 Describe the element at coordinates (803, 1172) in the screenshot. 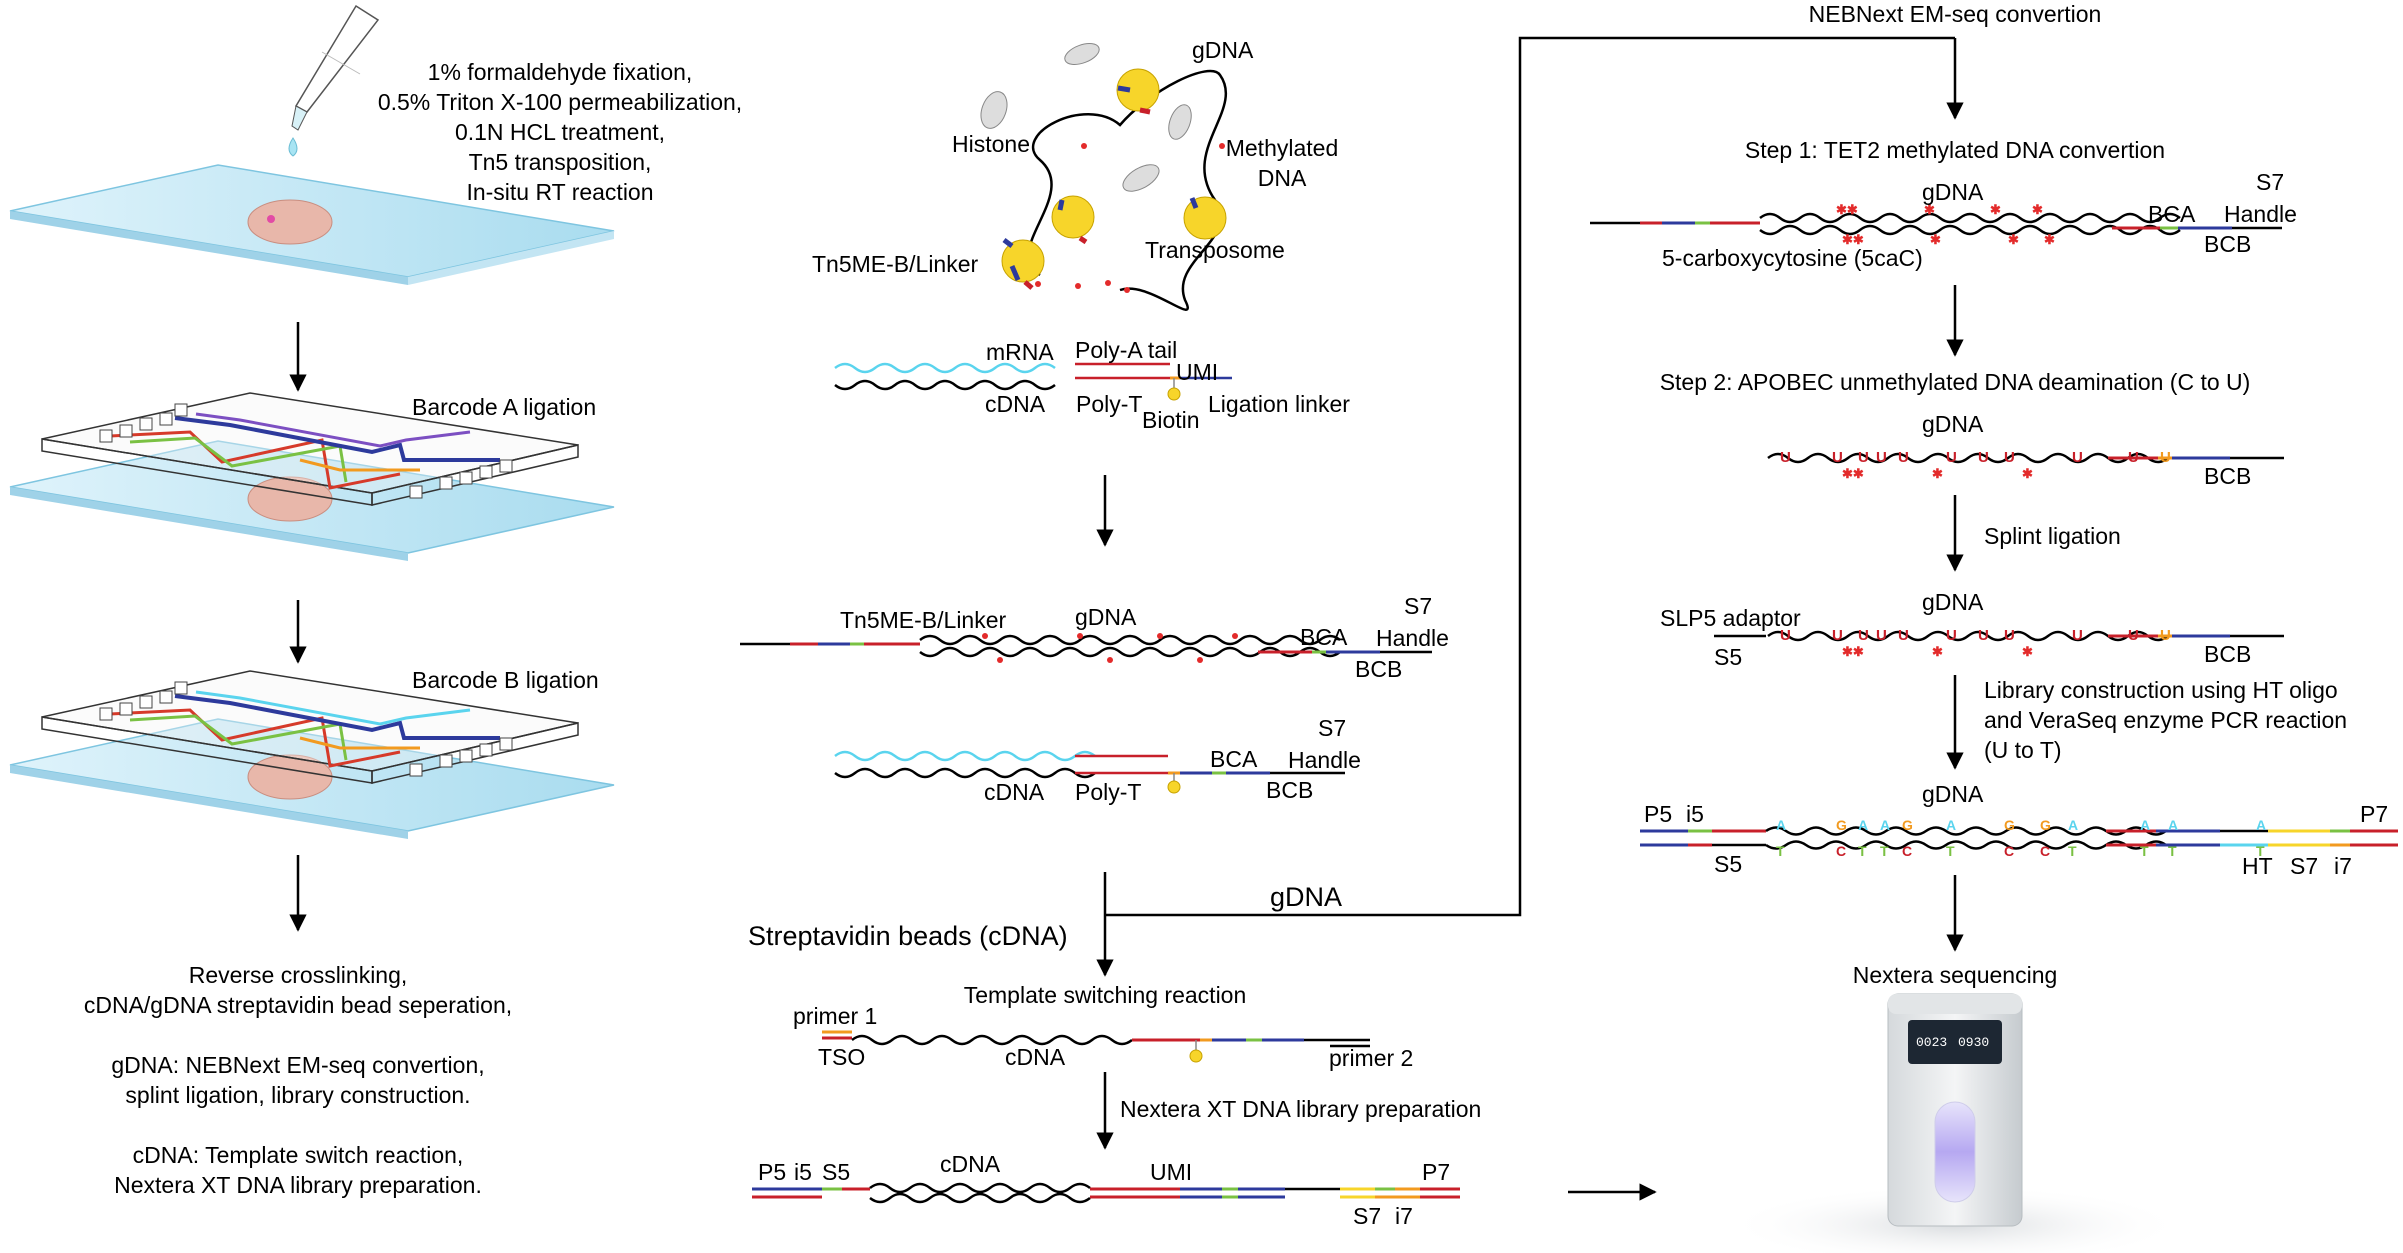

I see `final-i5-label: i5` at that location.